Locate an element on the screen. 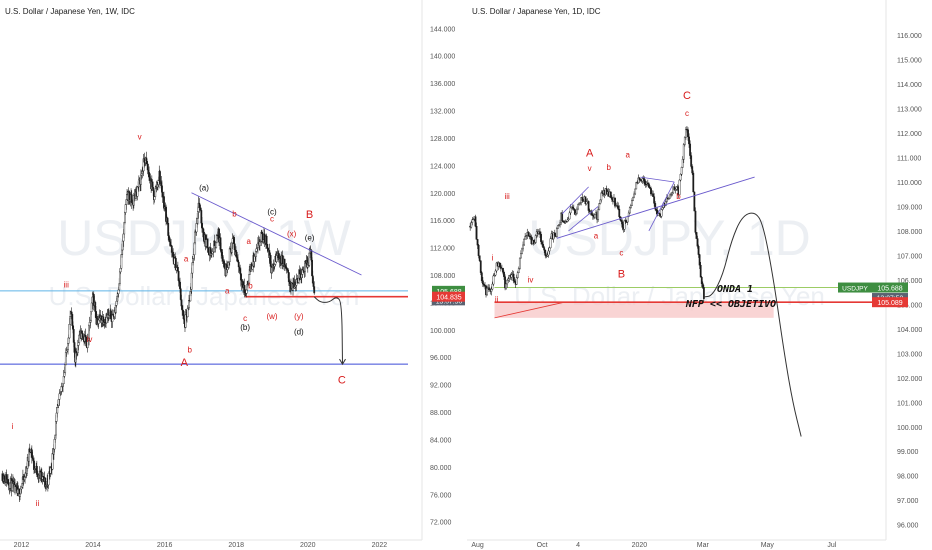 This screenshot has height=550, width=932. badge-symbol-text: USDJPY is located at coordinates (855, 289).